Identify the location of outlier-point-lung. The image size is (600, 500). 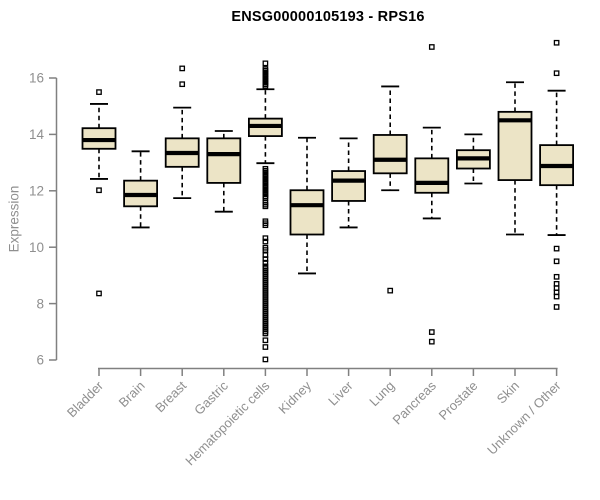
(390, 290).